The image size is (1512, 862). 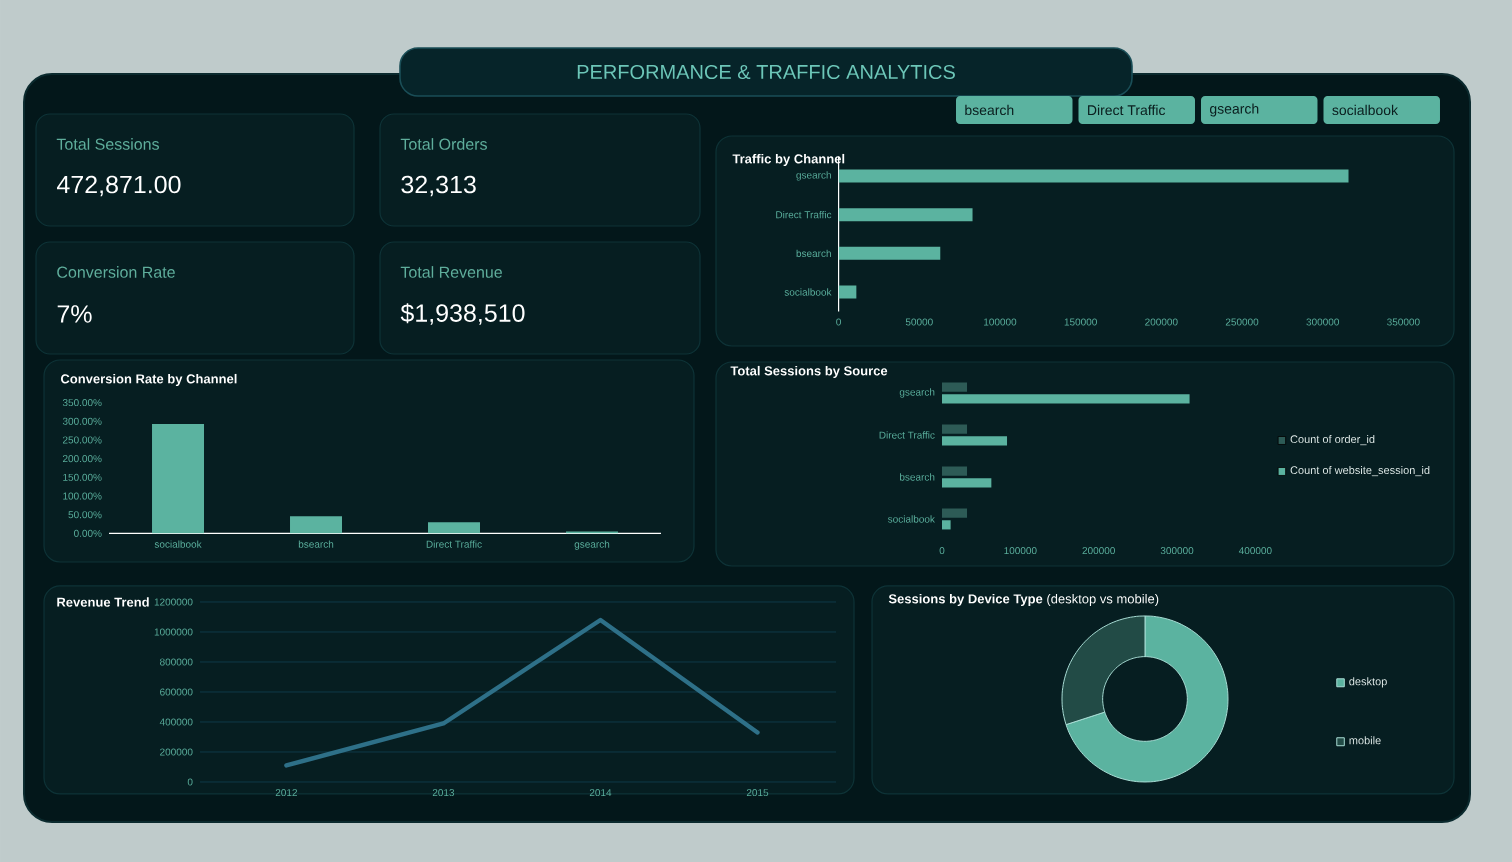 I want to click on text: Total Sessions, so click(x=107, y=144).